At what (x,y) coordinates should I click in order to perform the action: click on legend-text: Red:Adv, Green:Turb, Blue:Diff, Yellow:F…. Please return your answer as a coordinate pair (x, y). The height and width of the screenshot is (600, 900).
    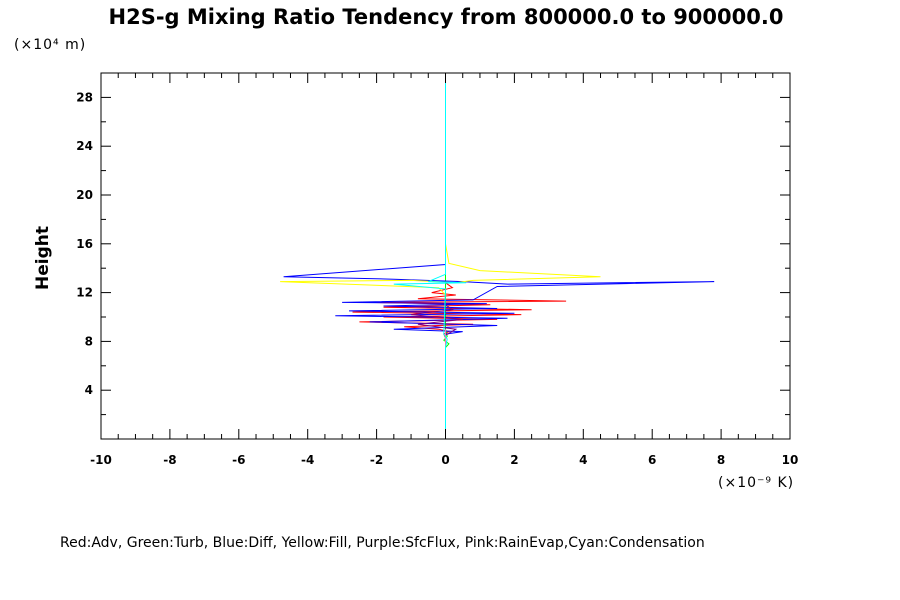
    Looking at the image, I should click on (382, 543).